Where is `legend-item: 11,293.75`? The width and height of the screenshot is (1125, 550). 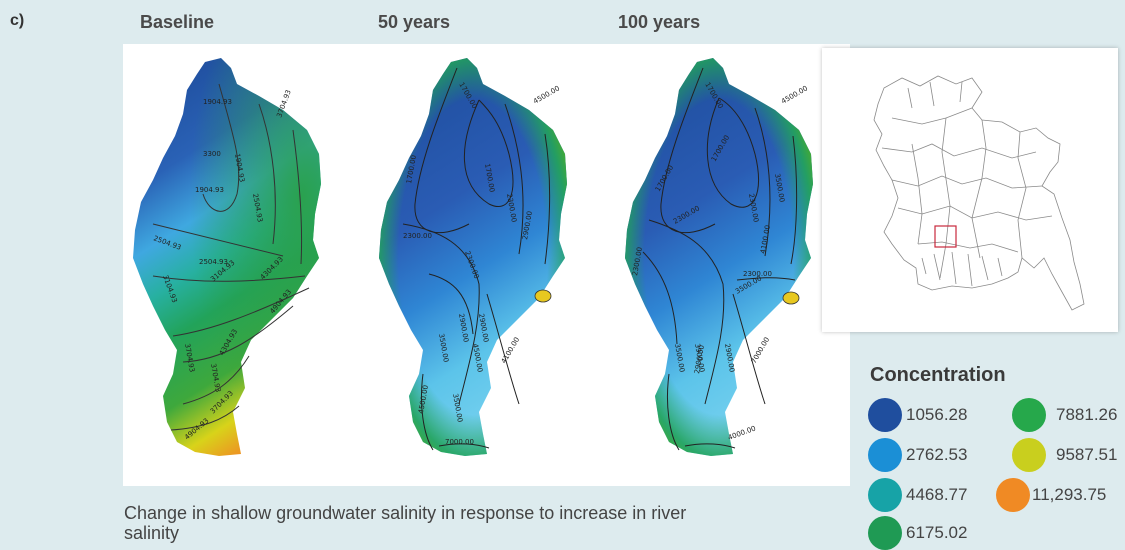
legend-item: 11,293.75 is located at coordinates (1051, 495).